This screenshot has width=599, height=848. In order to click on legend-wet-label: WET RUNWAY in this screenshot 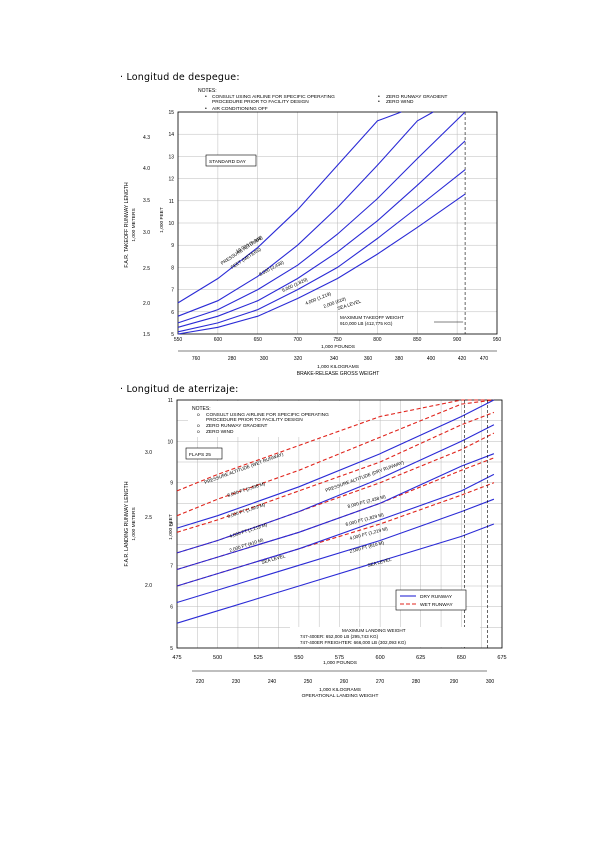, I will do `click(436, 605)`.